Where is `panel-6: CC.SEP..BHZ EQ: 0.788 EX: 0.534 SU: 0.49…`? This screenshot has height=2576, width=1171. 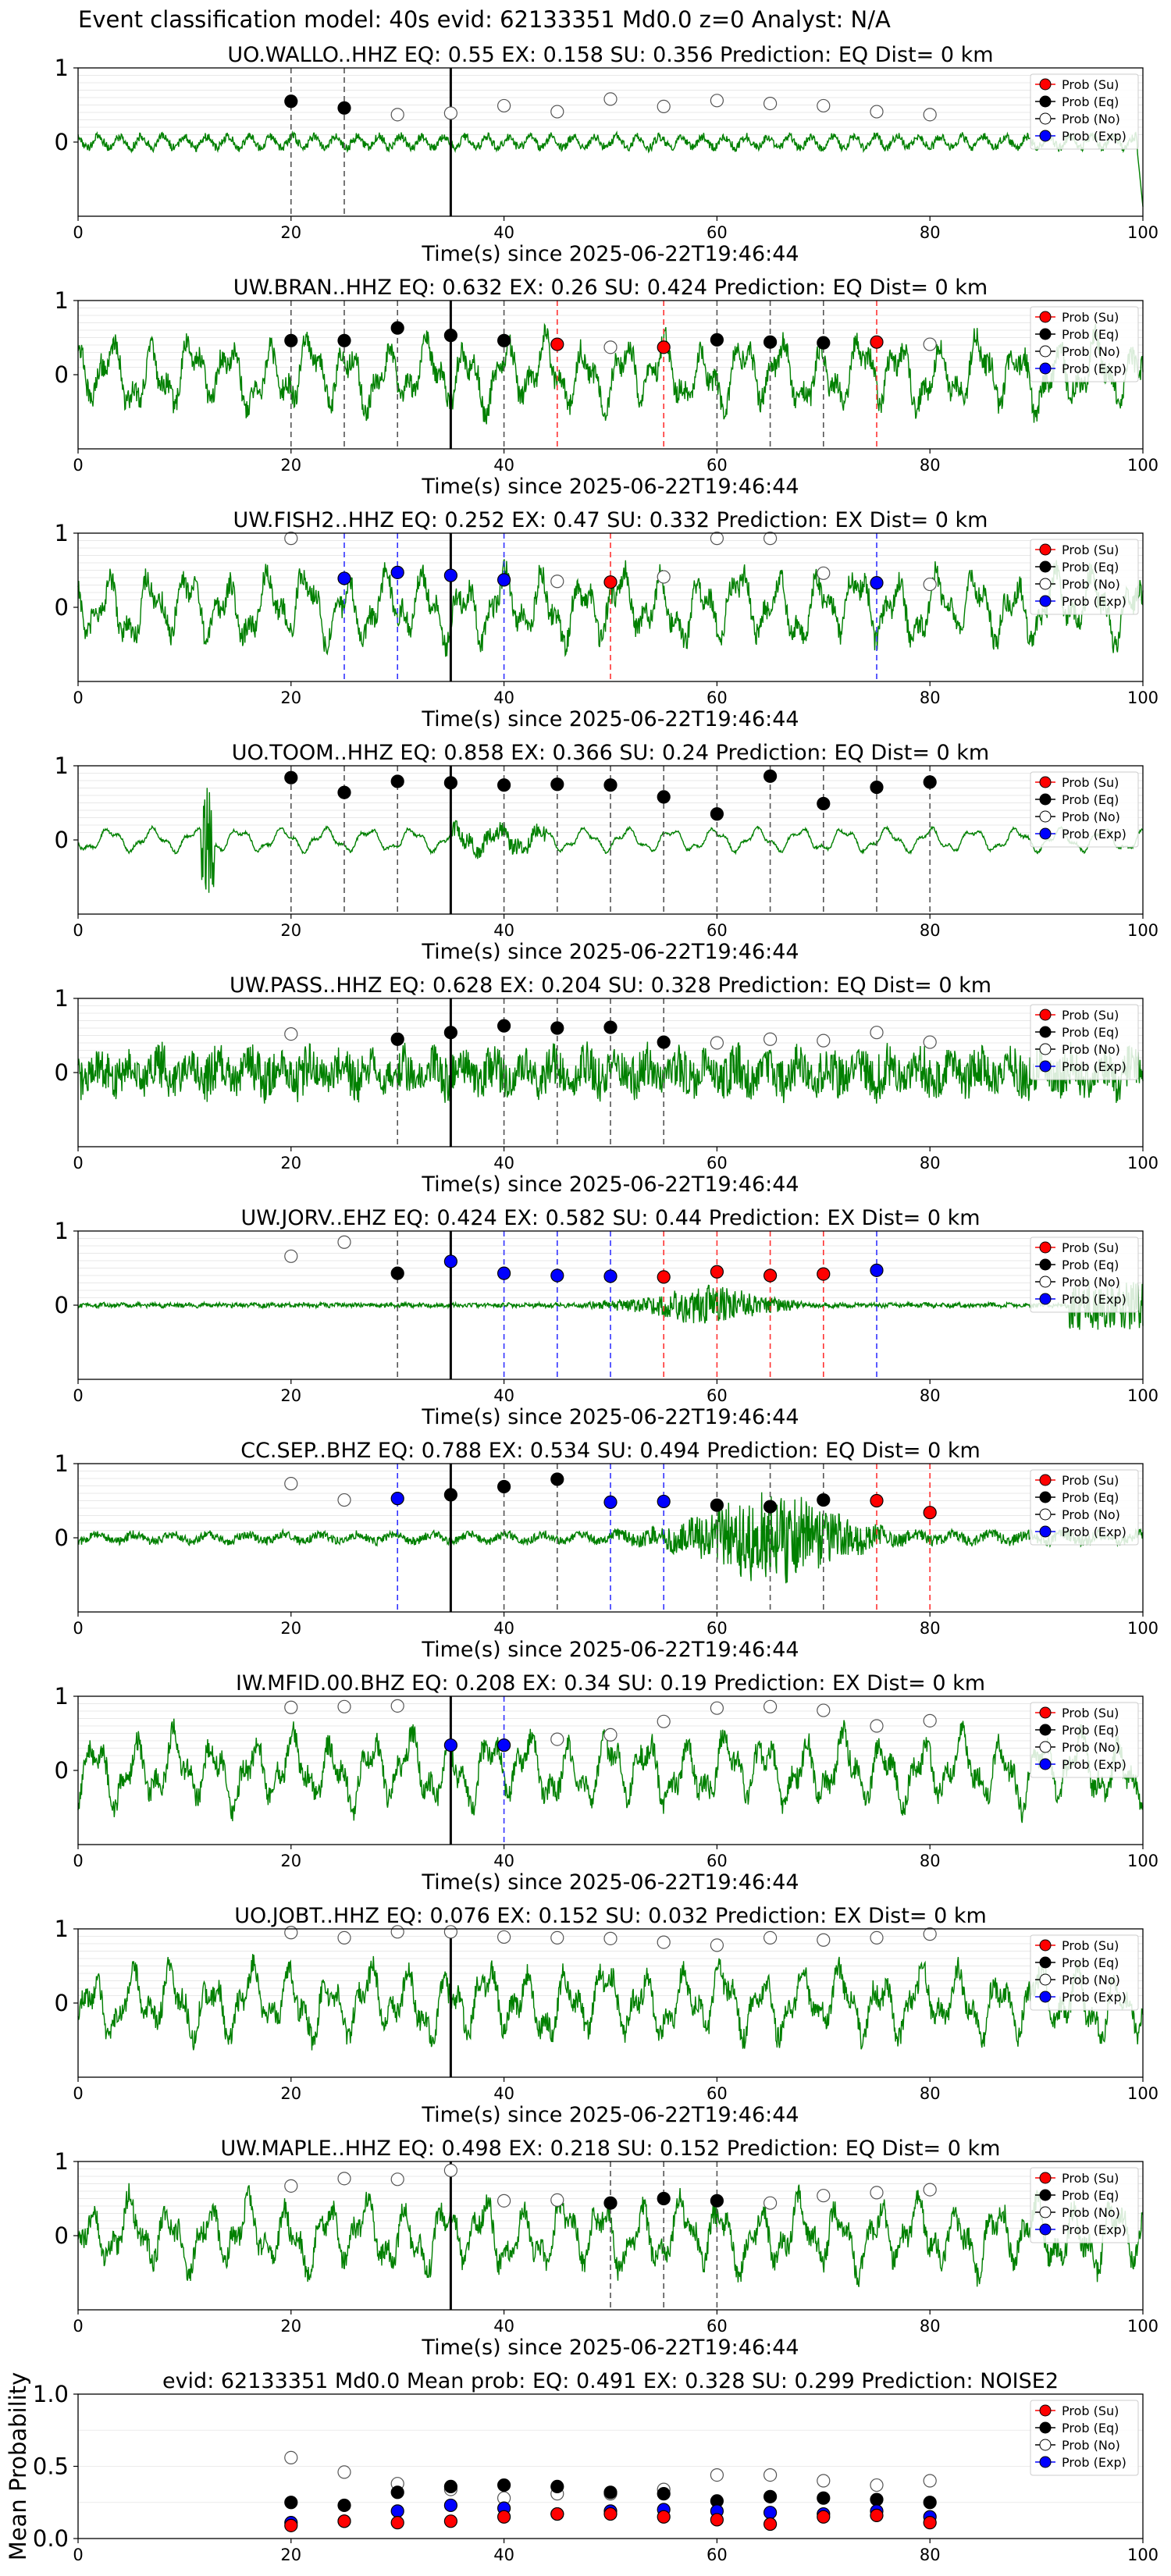 panel-6: CC.SEP..BHZ EQ: 0.788 EX: 0.534 SU: 0.49… is located at coordinates (607, 1550).